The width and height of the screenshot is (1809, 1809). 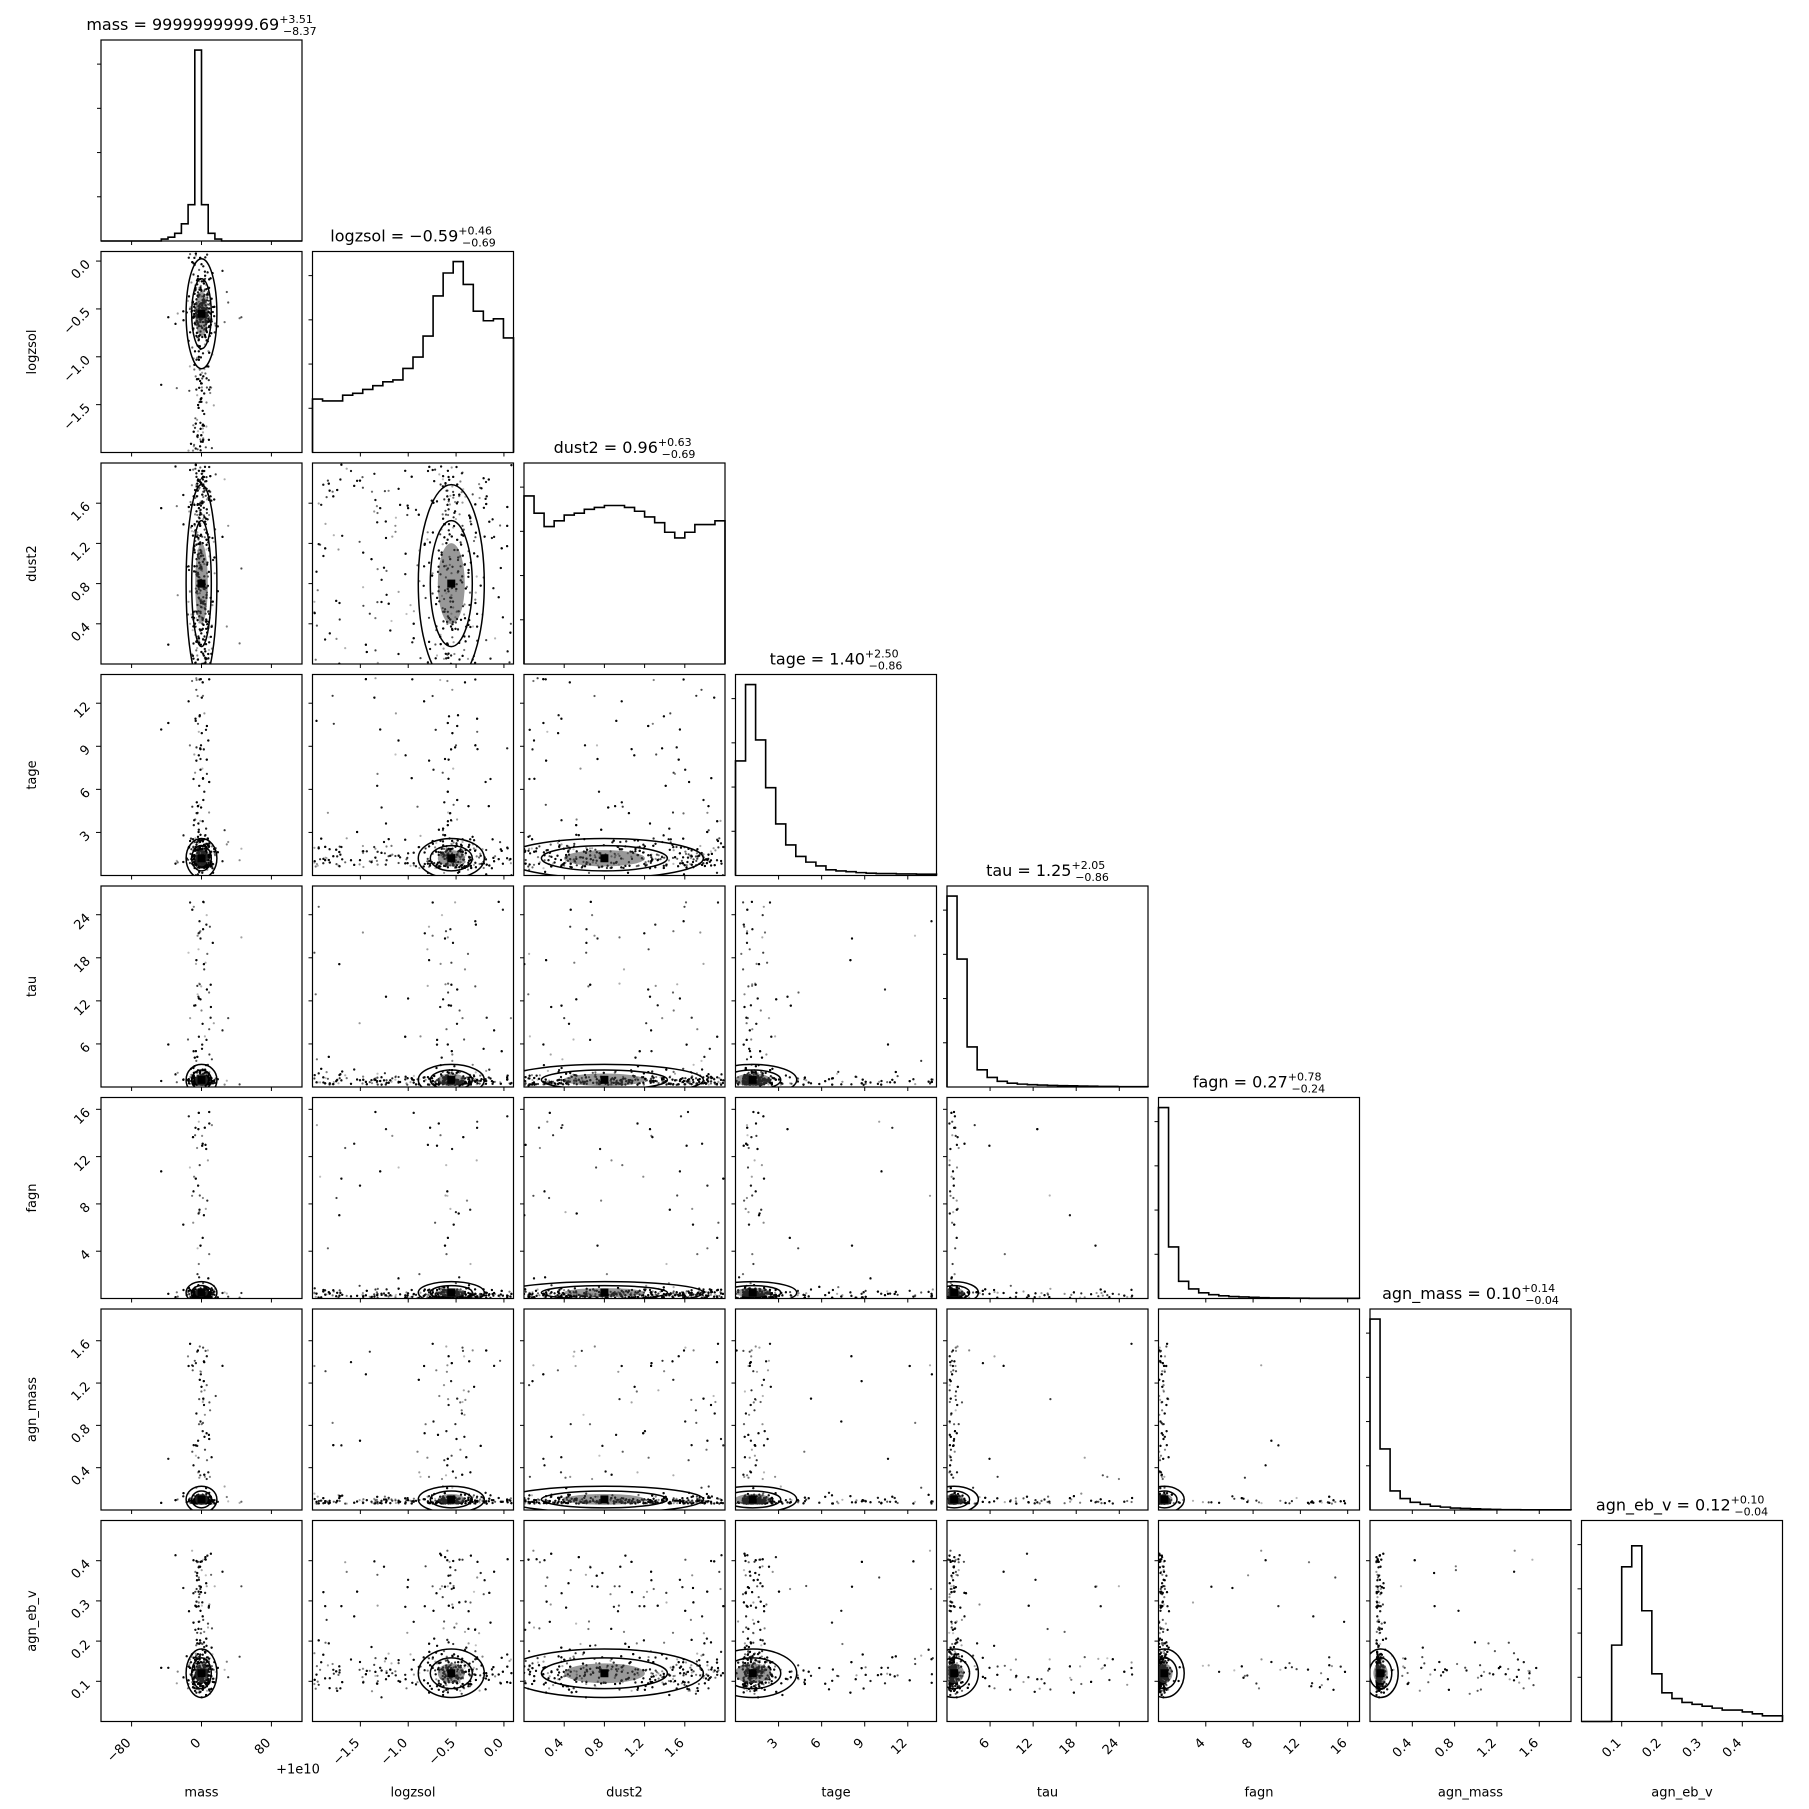 I want to click on y-axis-label-tage: tage, so click(x=32, y=774).